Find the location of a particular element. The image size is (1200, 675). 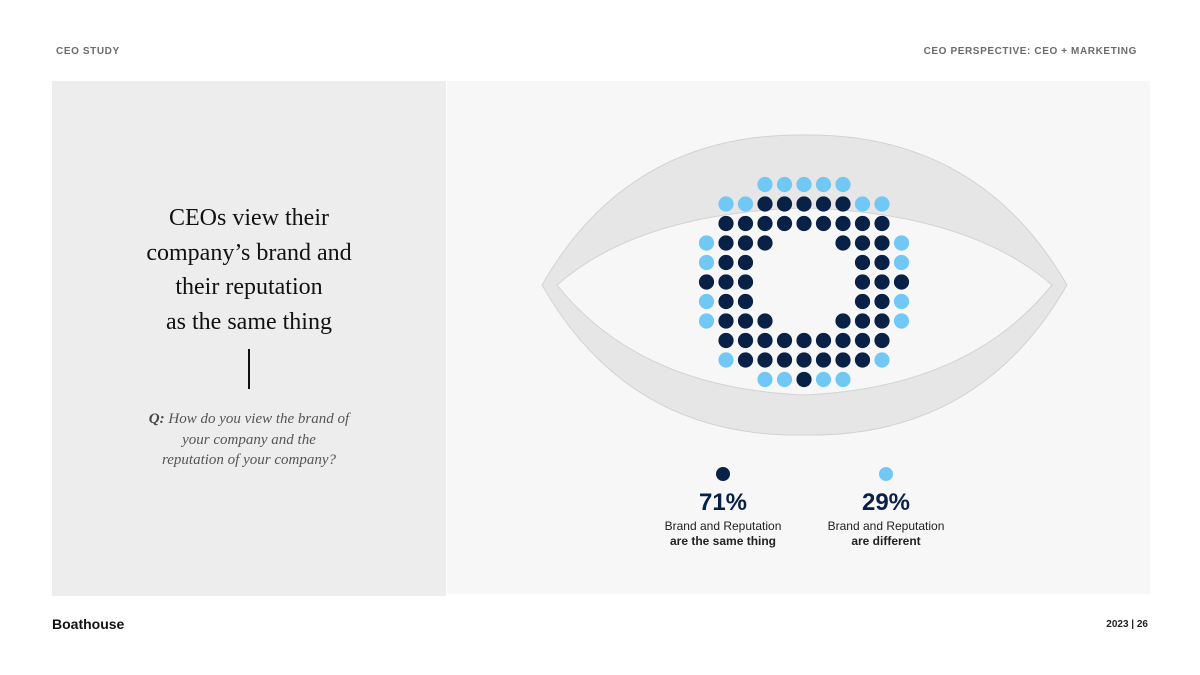

question-line: Q: How do you view the brand of is located at coordinates (249, 419).